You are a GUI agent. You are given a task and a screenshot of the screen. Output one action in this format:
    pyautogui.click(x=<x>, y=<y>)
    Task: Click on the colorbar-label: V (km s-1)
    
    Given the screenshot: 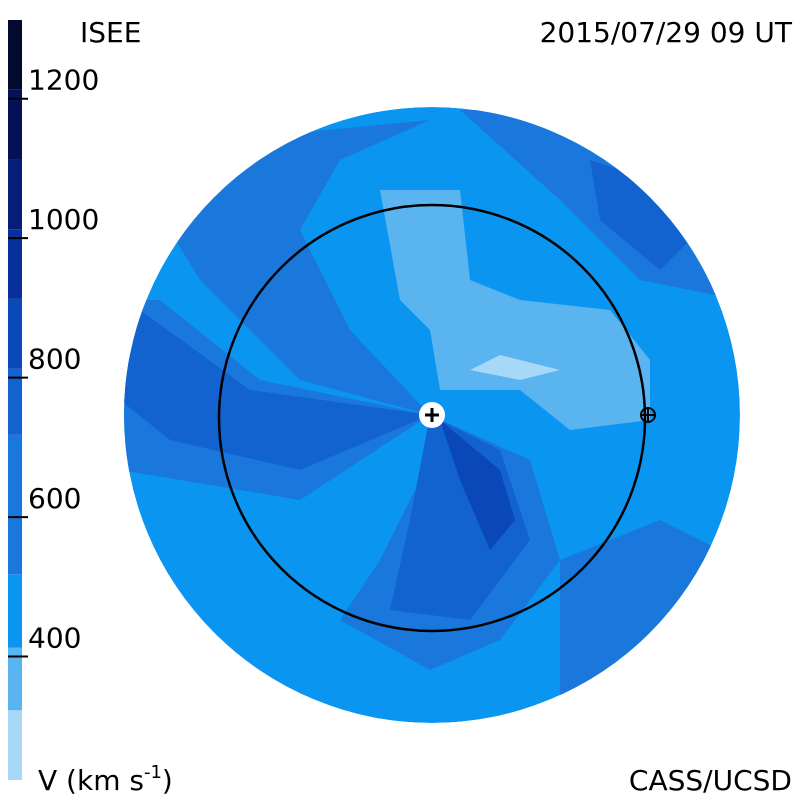 What is the action you would take?
    pyautogui.click(x=105, y=779)
    